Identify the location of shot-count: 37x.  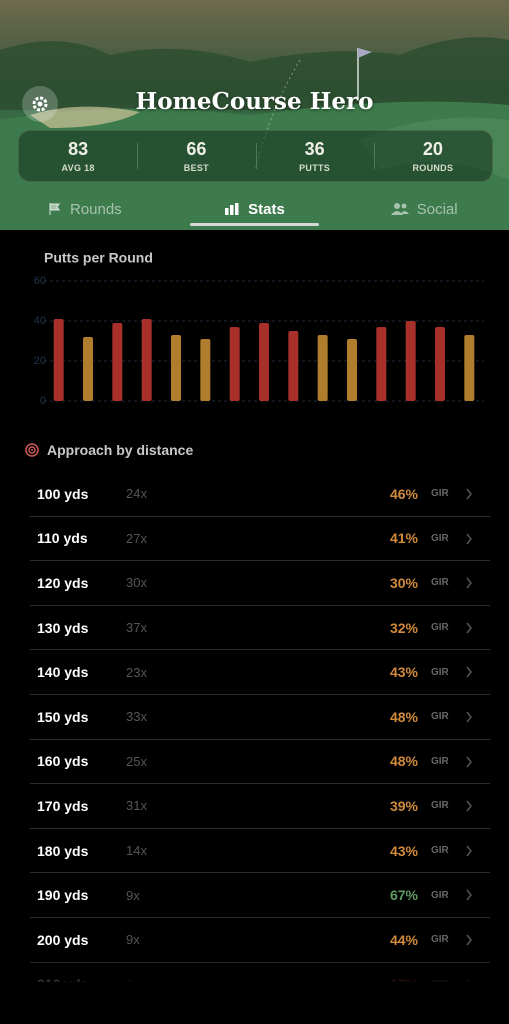
(136, 628).